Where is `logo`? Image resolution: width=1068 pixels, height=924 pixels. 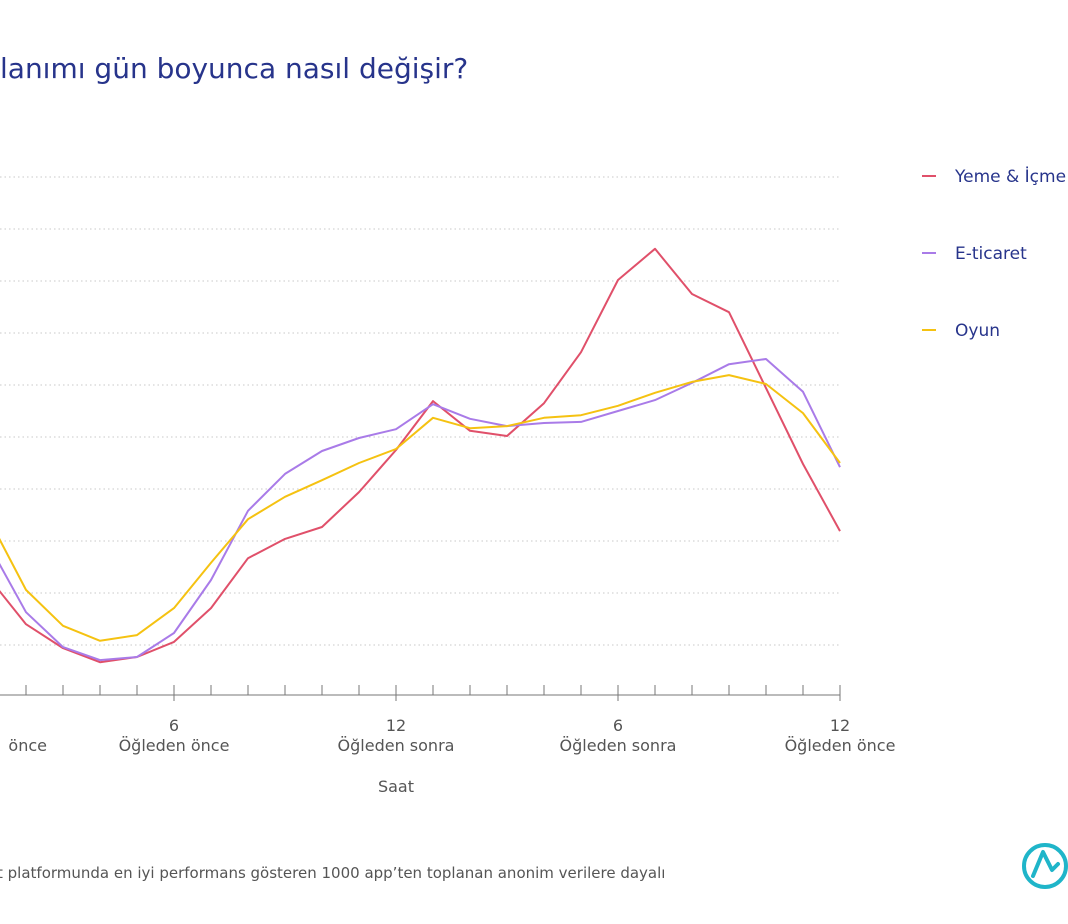
logo is located at coordinates (1045, 866).